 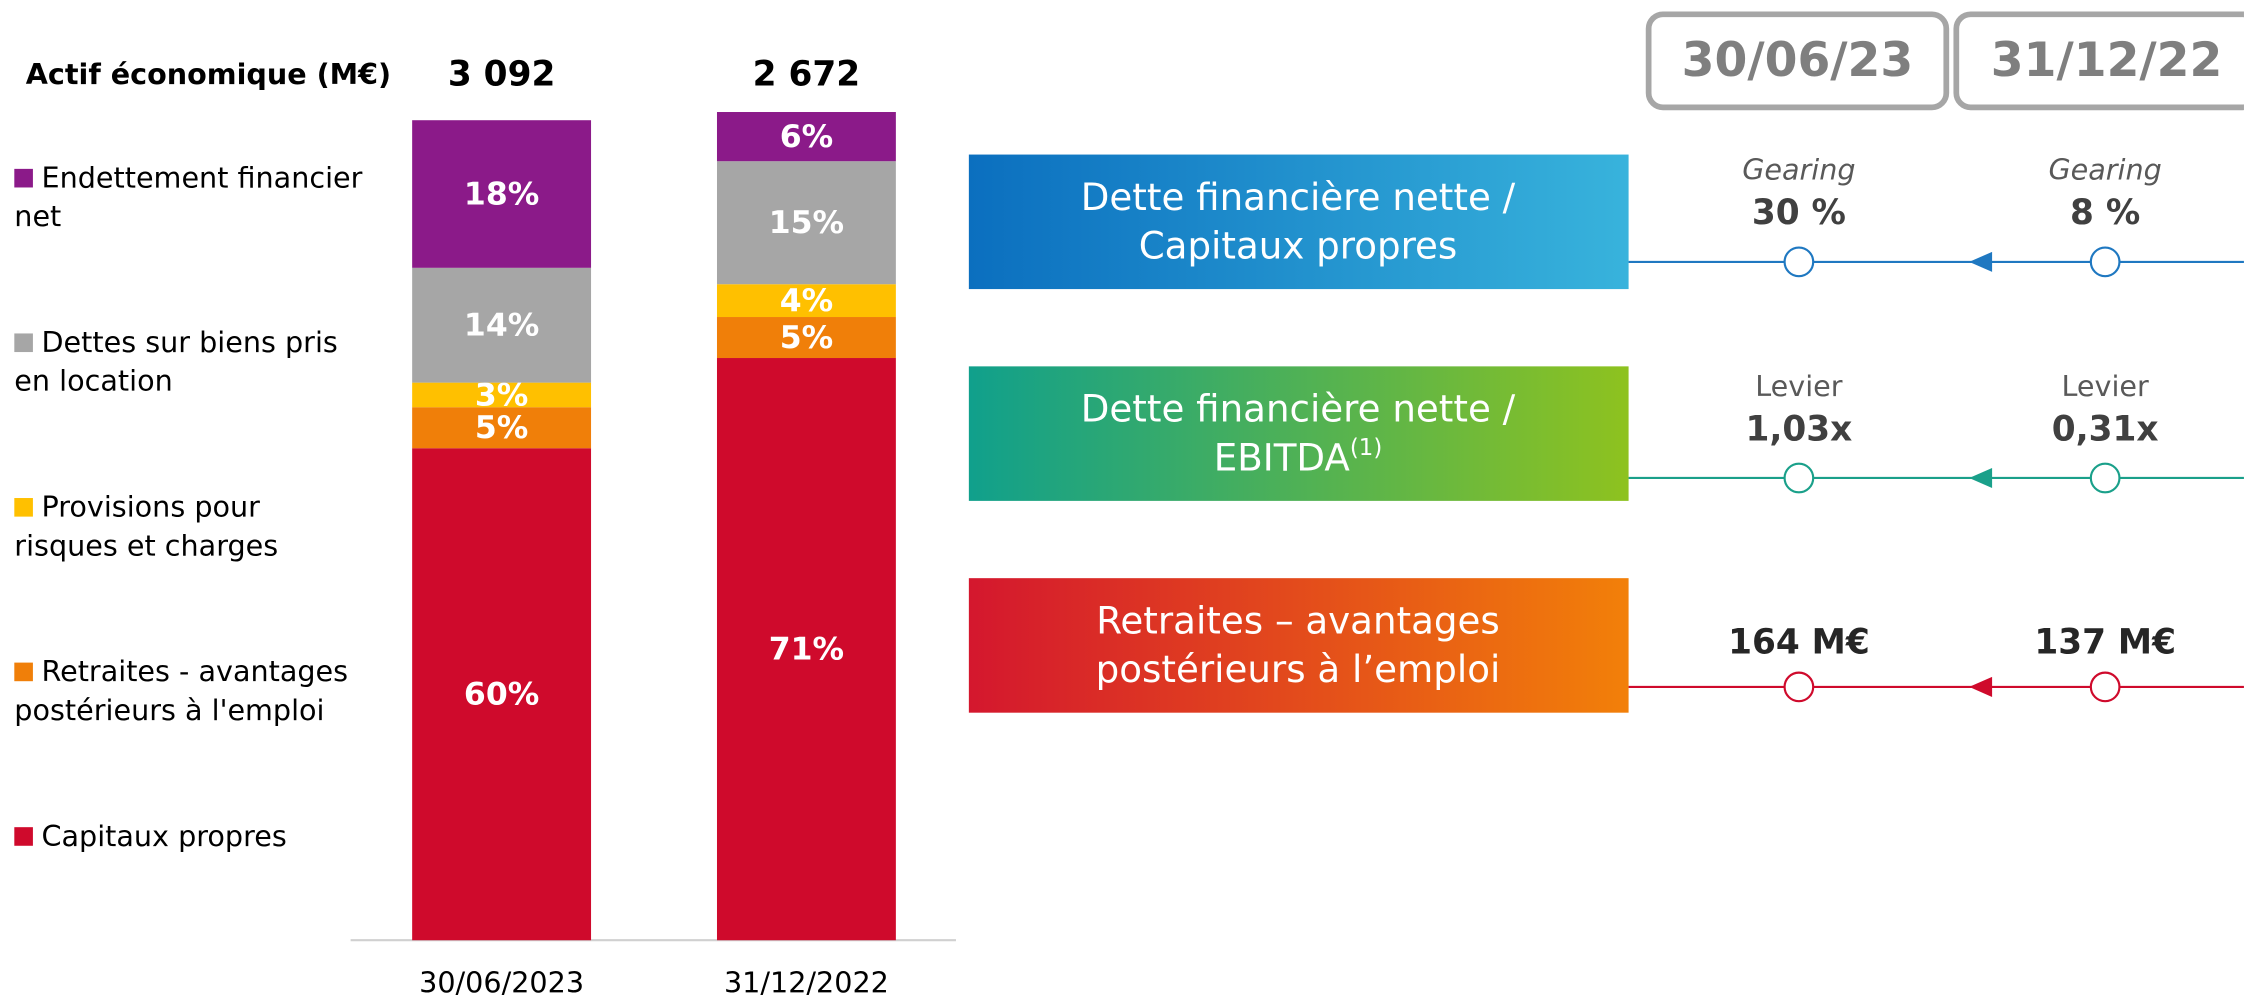 I want to click on data-label: 18%, so click(x=501, y=194).